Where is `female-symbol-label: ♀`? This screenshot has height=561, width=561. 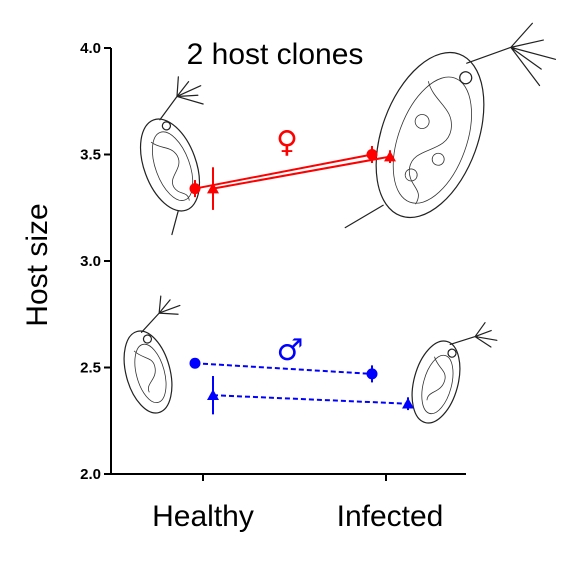
female-symbol-label: ♀ is located at coordinates (287, 142).